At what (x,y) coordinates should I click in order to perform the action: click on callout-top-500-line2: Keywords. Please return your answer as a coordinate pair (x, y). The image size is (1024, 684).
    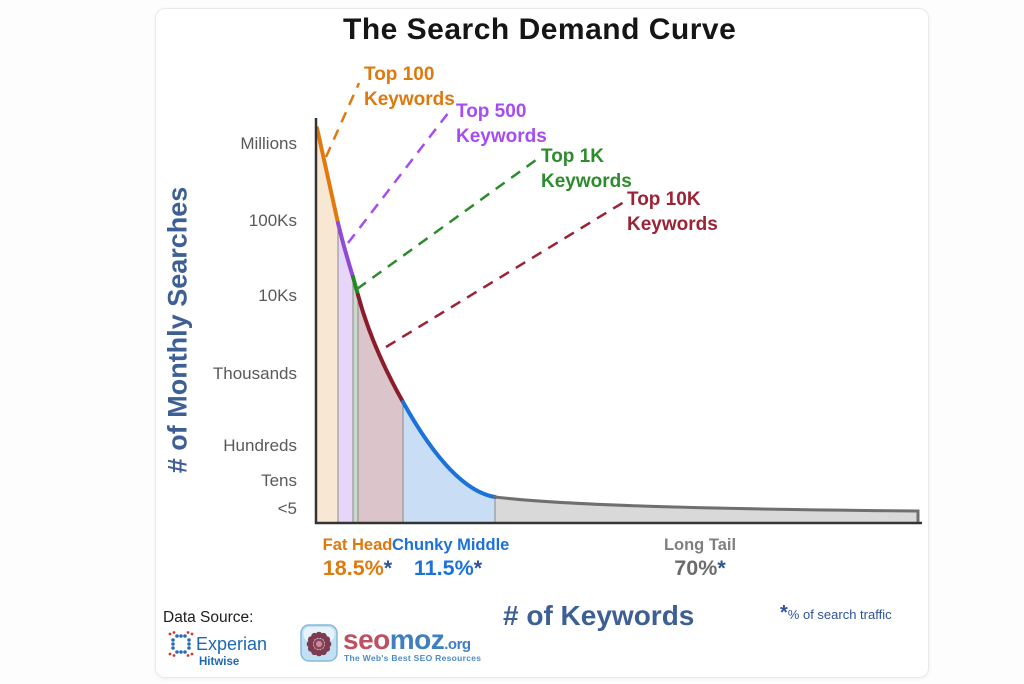
    Looking at the image, I should click on (501, 137).